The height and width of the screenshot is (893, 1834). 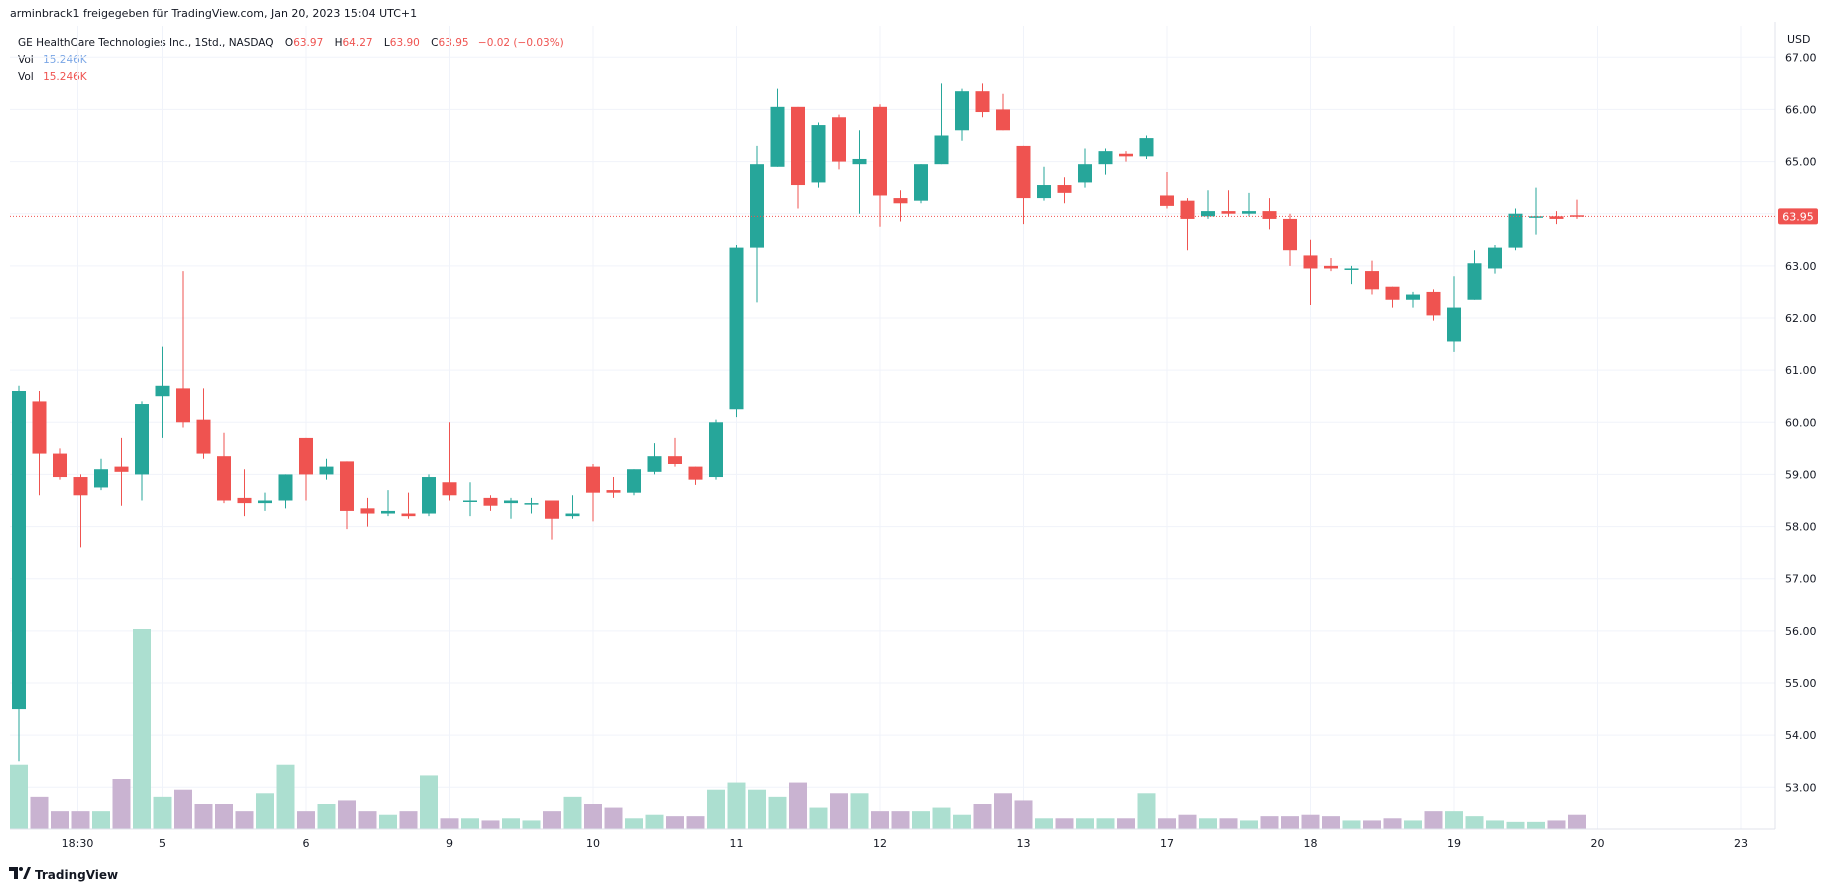 I want to click on tradingview-logo: TradingView, so click(x=63, y=874).